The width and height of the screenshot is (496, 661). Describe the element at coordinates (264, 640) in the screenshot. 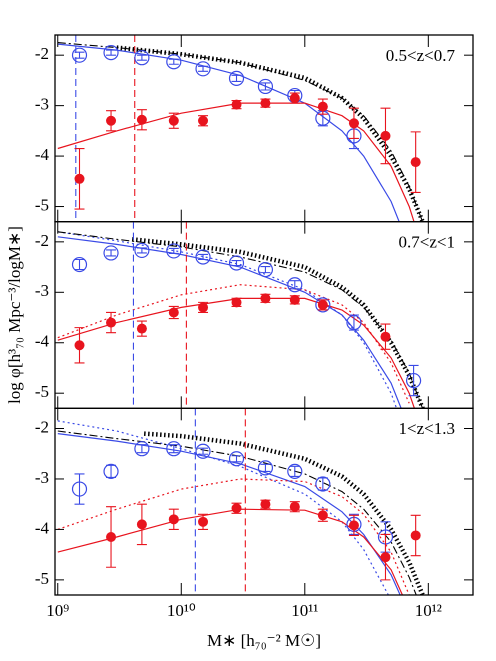

I see `x-axis-label: M∗ [h₇₀⁻² M☉]` at that location.